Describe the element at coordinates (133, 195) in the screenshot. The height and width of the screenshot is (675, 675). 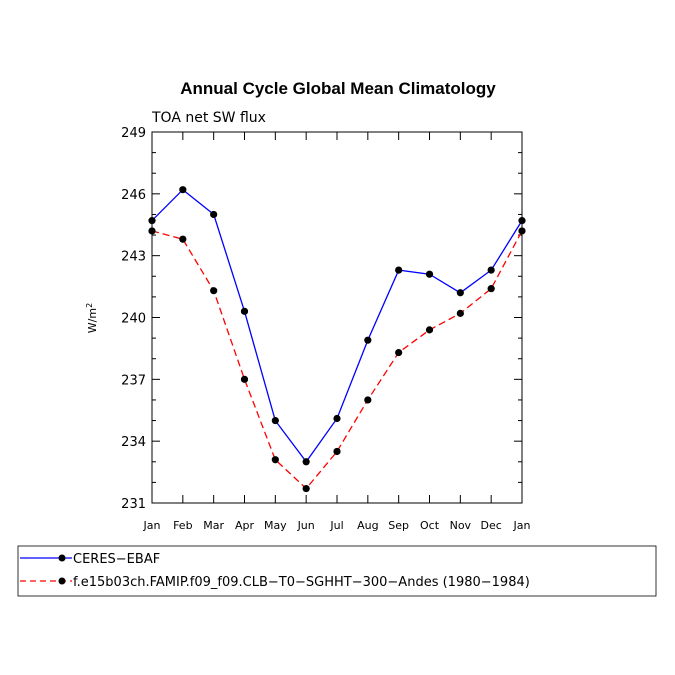
I see `y-tick-label: 246` at that location.